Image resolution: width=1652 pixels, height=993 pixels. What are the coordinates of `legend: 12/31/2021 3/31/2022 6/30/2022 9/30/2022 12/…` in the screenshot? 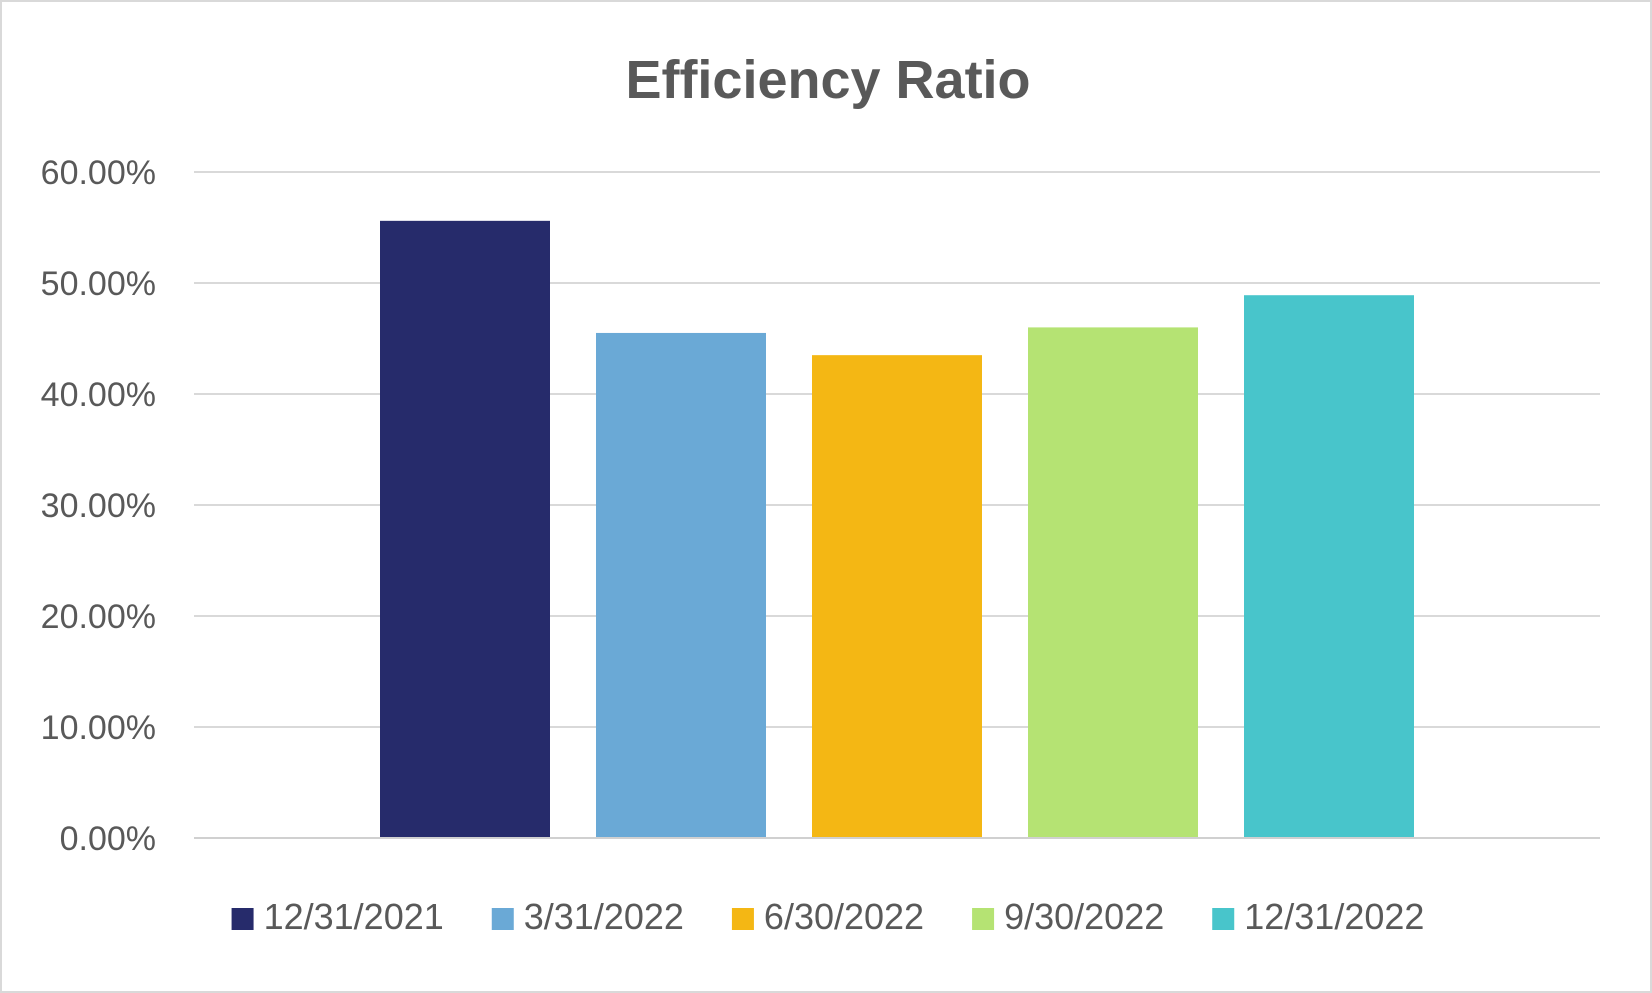 It's located at (827, 916).